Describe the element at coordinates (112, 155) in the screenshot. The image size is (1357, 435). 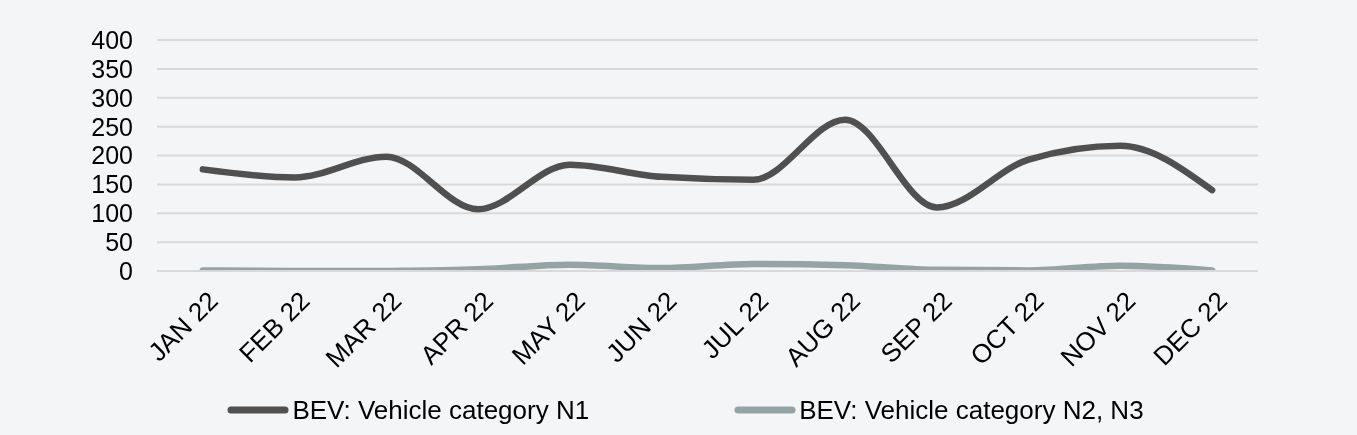
I see `y-tick-label: 200` at that location.